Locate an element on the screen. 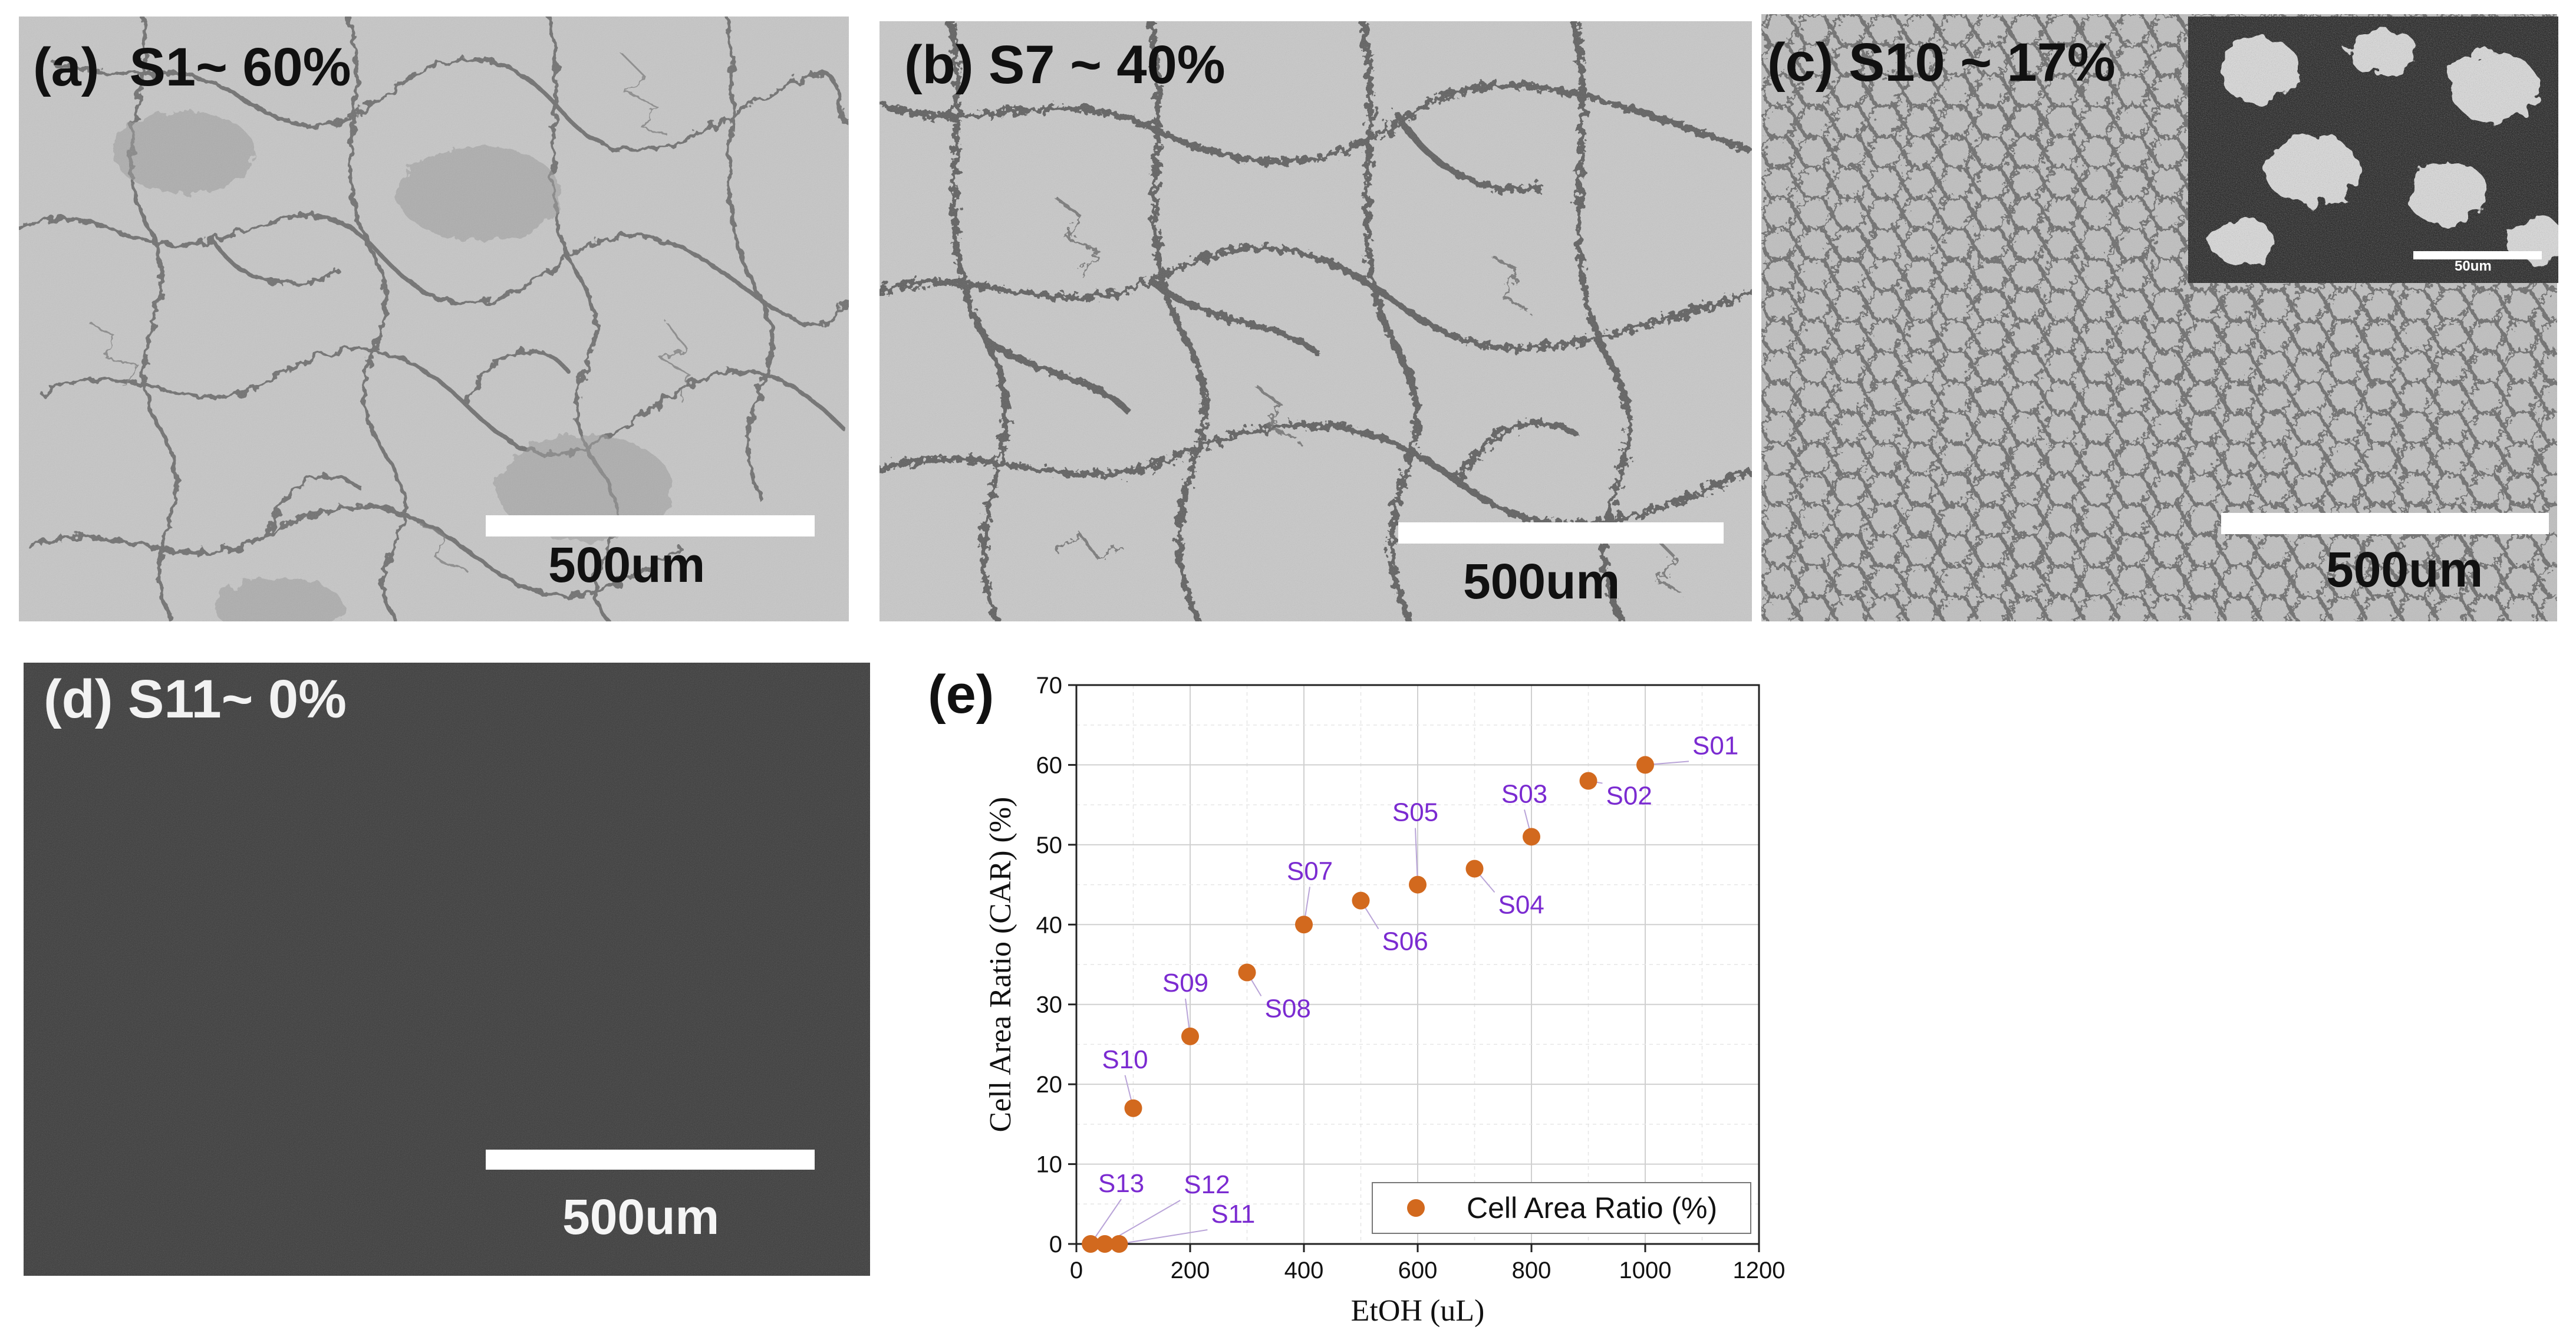 The height and width of the screenshot is (1343, 2576). point-label-s08: S08 is located at coordinates (1288, 1009).